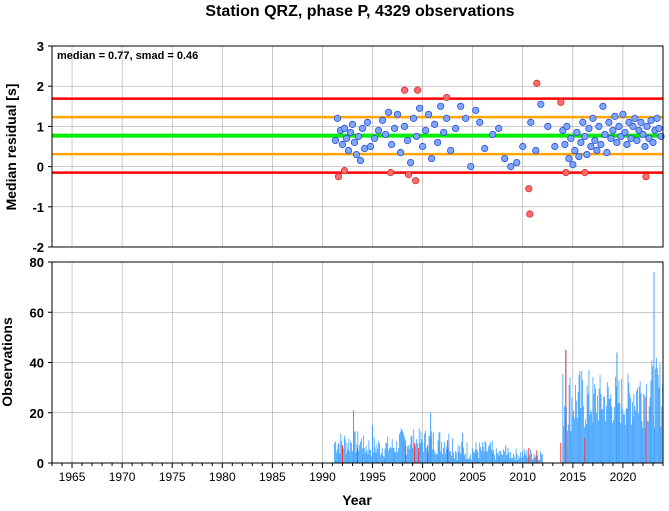 The height and width of the screenshot is (511, 669). Describe the element at coordinates (422, 477) in the screenshot. I see `x-tick-label: 2000` at that location.